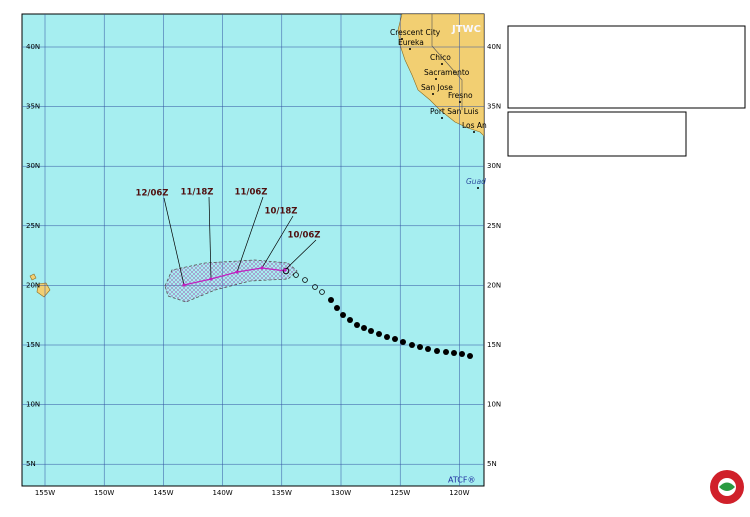 This screenshot has width=750, height=517. What do you see at coordinates (222, 493) in the screenshot?
I see `lon-label: 140W` at bounding box center [222, 493].